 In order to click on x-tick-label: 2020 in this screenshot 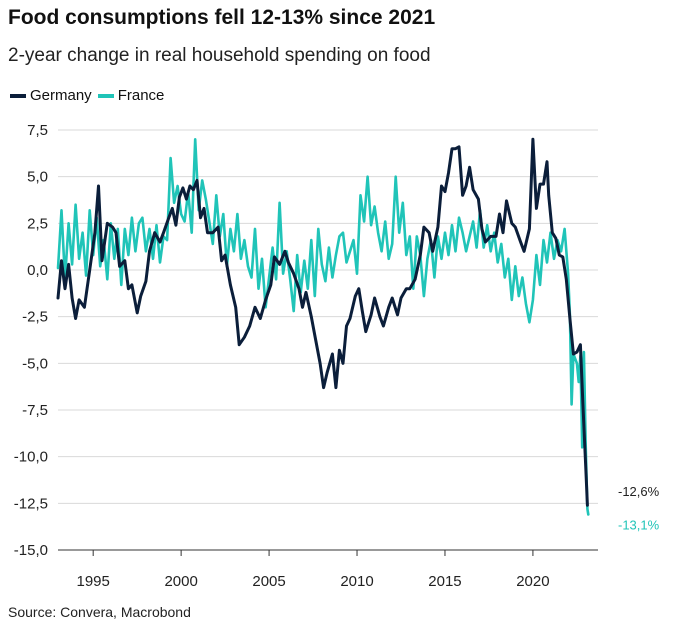, I will do `click(532, 581)`.